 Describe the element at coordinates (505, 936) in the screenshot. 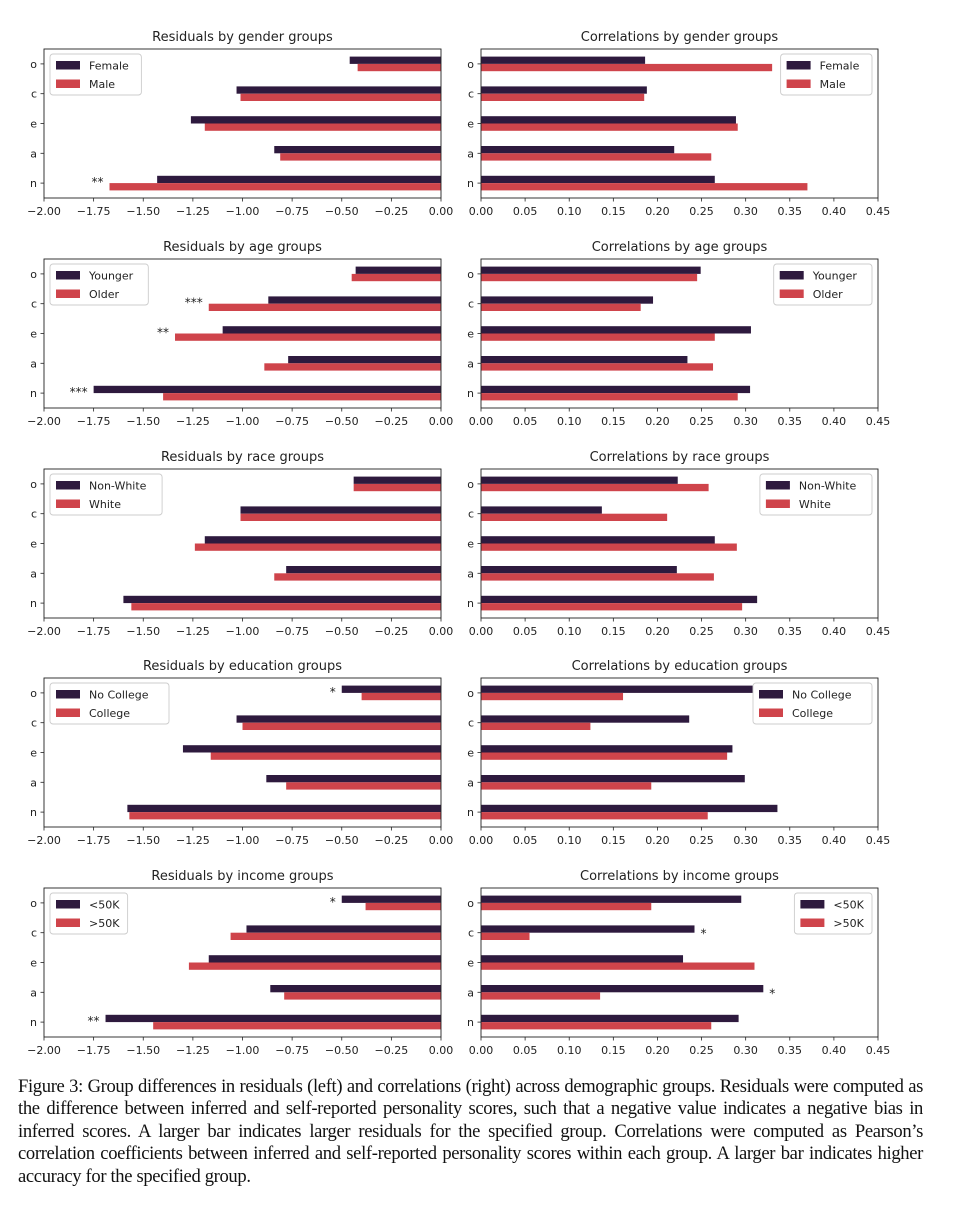

I see `bar--50k-c` at that location.